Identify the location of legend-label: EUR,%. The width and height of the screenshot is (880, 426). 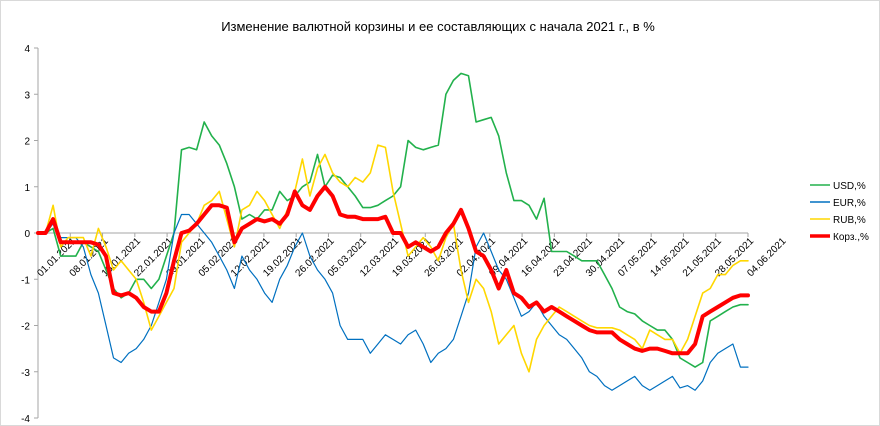
(849, 203).